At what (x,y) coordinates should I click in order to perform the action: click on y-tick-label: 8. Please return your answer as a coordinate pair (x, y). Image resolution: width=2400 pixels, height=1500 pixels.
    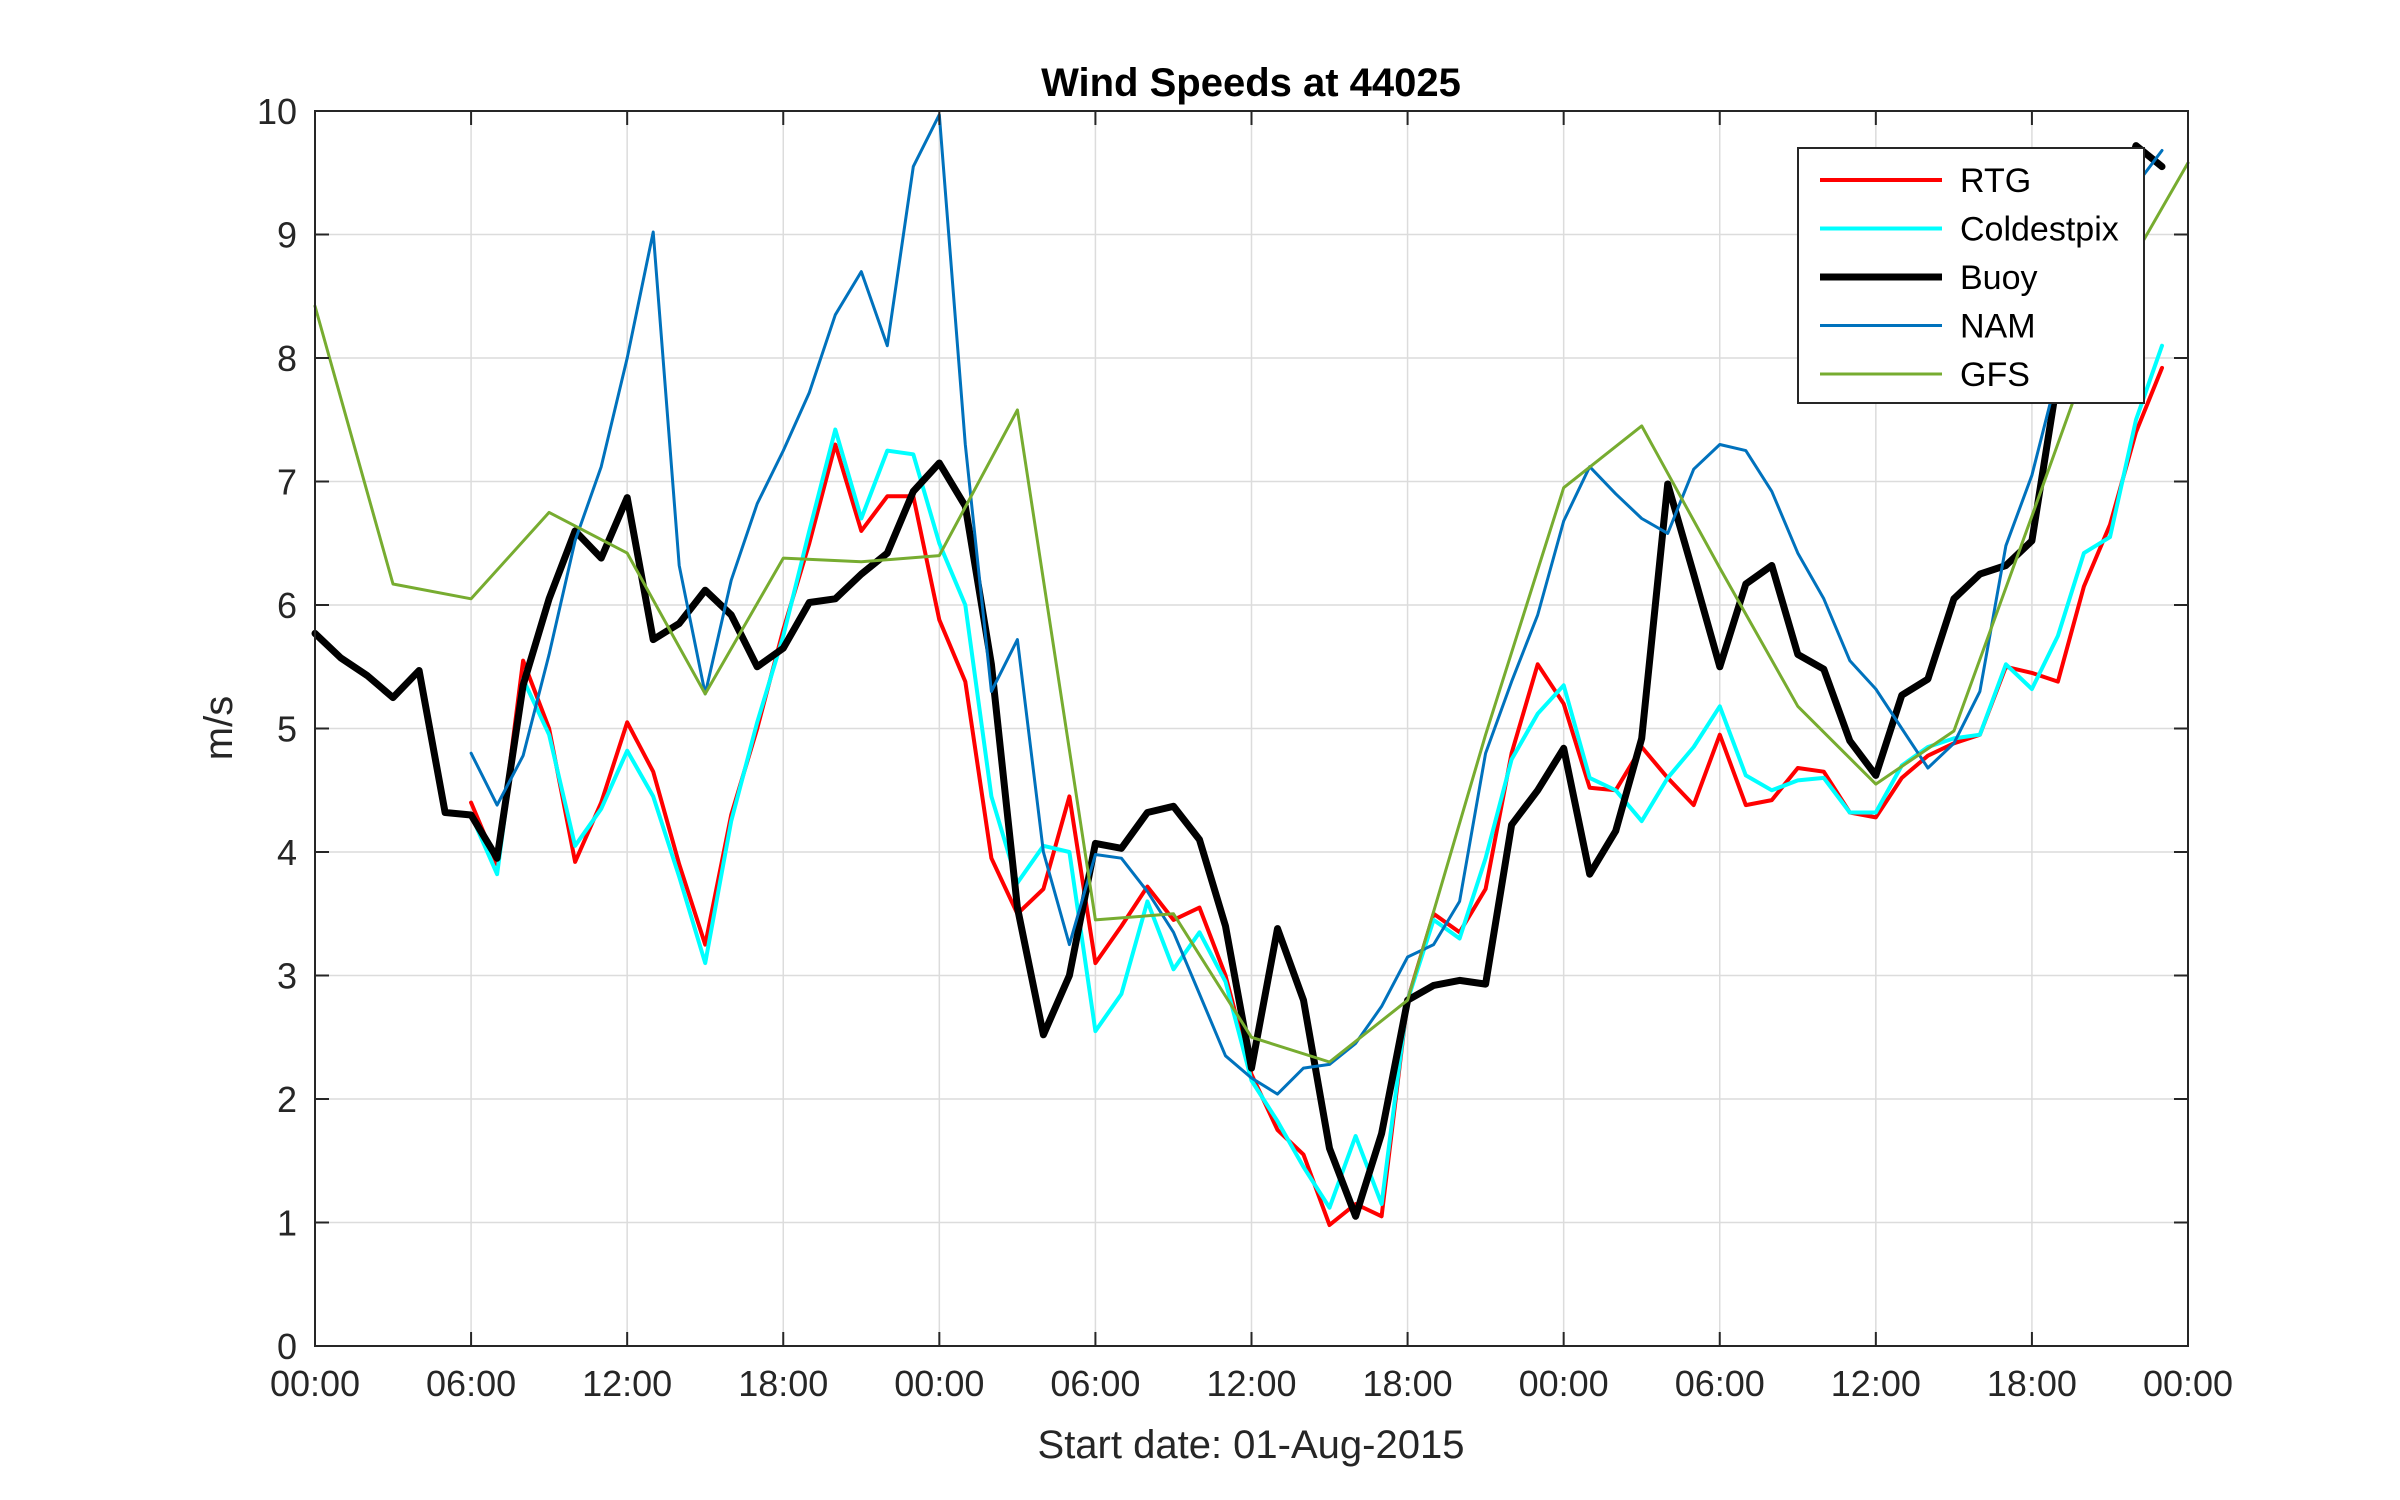
    Looking at the image, I should click on (287, 358).